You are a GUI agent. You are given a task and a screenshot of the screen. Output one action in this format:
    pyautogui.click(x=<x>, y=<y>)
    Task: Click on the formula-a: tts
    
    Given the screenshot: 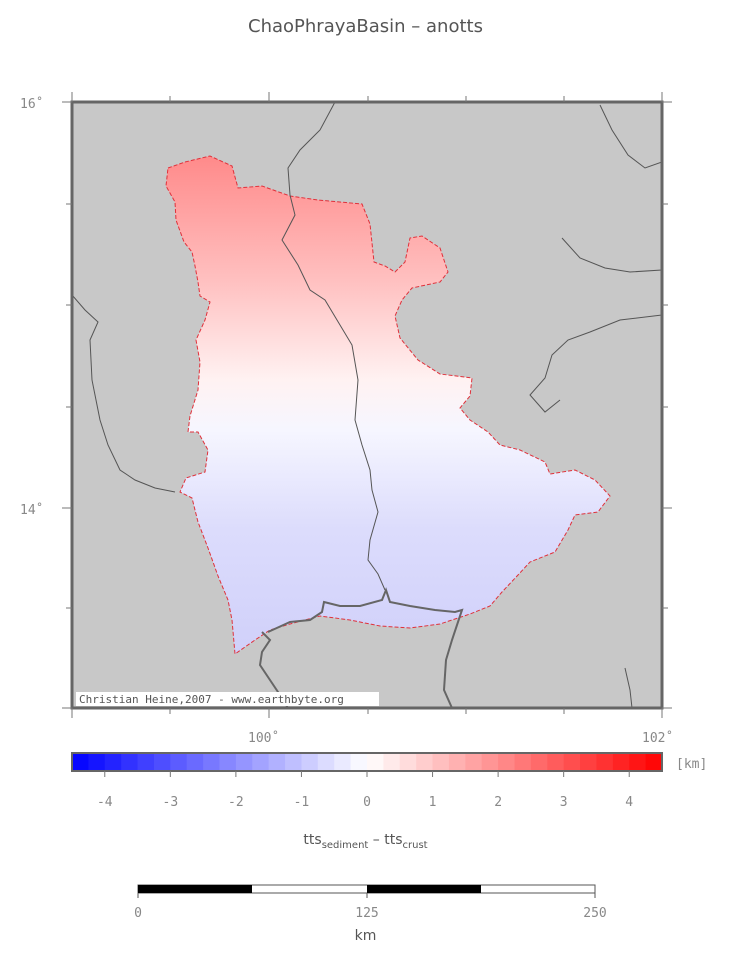 What is the action you would take?
    pyautogui.click(x=312, y=840)
    